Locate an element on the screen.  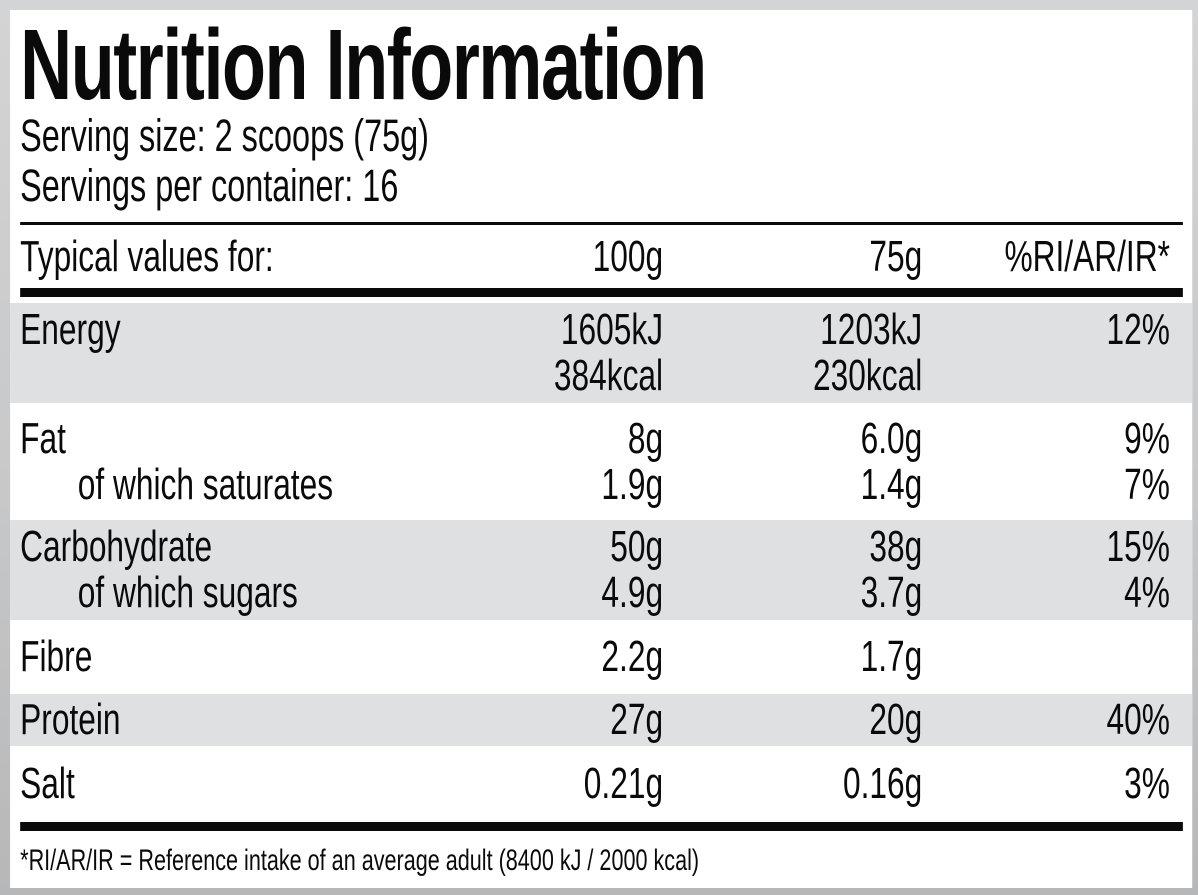
table-row-salt: Salt 0.21g 0.16g 3% is located at coordinates (601, 784).